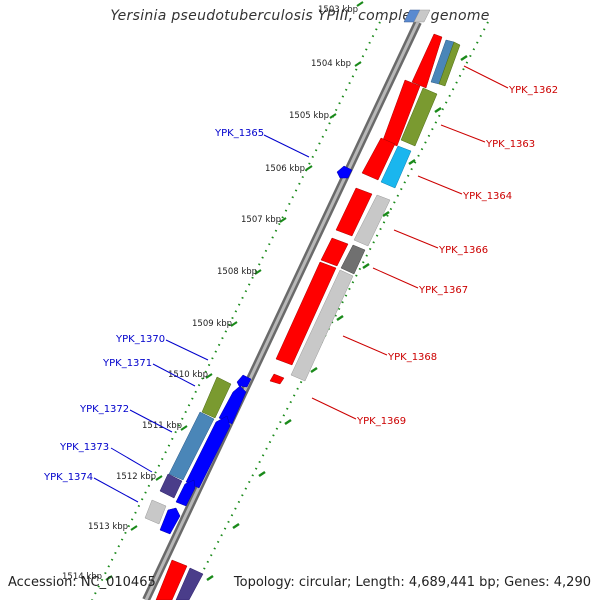 The width and height of the screenshot is (600, 600). What do you see at coordinates (104, 409) in the screenshot?
I see `gene-label-ypk-1372: YPK_1372` at bounding box center [104, 409].